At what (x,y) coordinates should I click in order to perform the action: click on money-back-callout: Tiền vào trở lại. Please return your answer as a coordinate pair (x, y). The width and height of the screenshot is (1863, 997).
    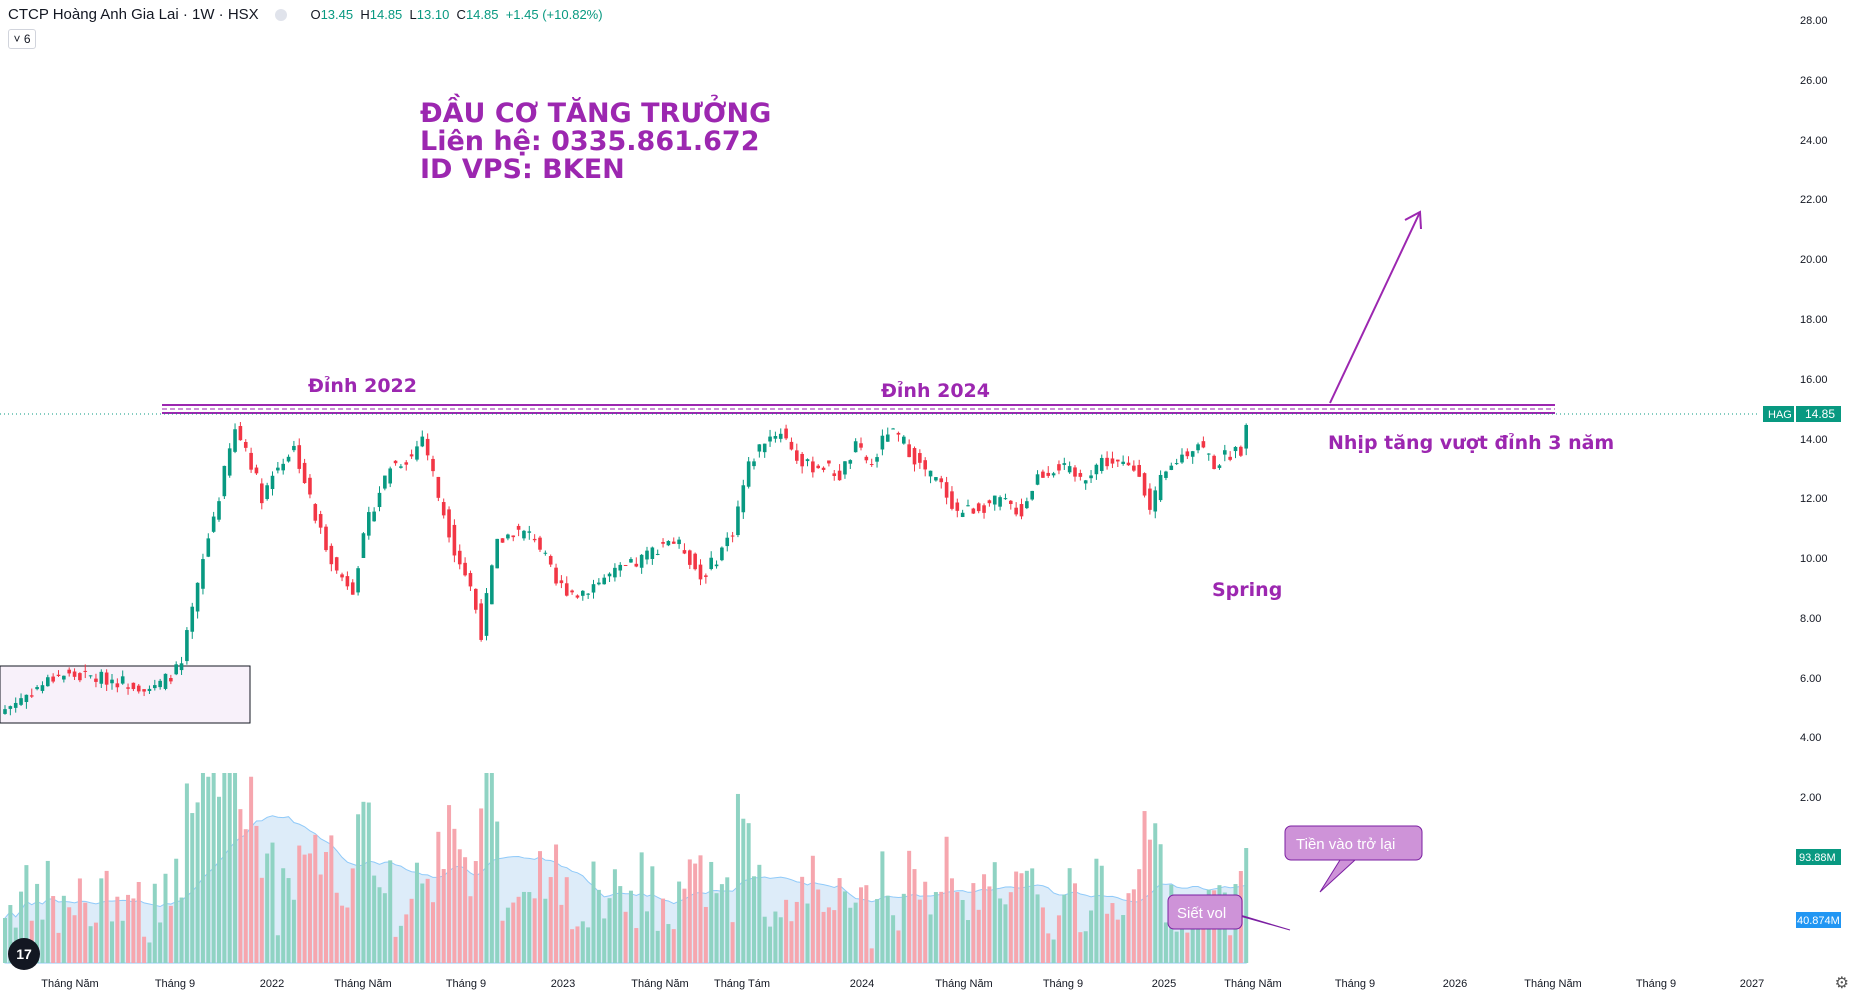
    Looking at the image, I should click on (1353, 859).